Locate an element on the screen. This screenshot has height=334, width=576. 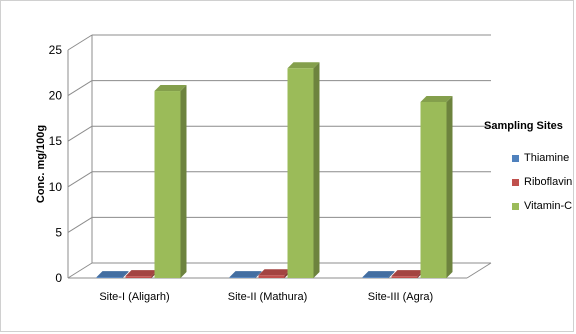
x-category-label: Site-III (Agra) is located at coordinates (400, 297).